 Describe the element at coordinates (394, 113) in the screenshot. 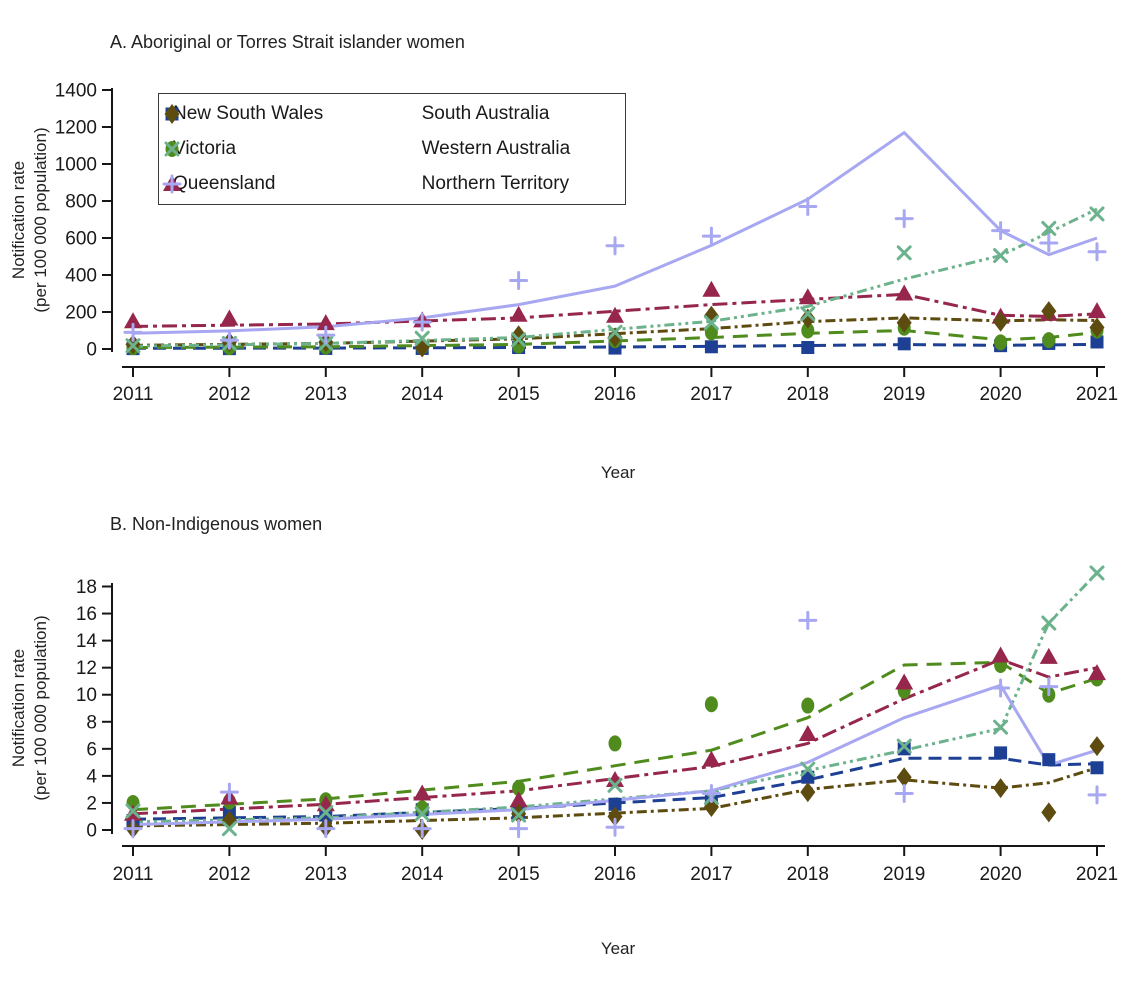

I see `legend-item-south-australia: South Australia` at that location.